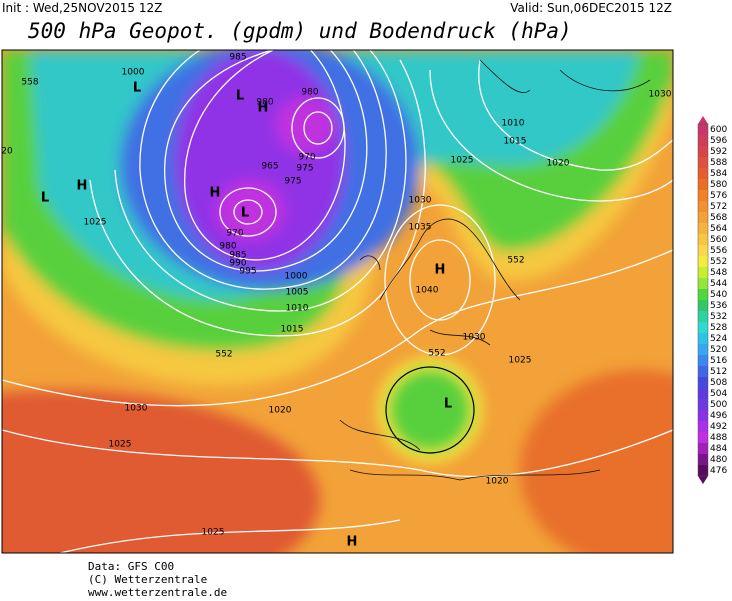 This screenshot has height=601, width=732. I want to click on colorbar-tick-label: 552, so click(718, 262).